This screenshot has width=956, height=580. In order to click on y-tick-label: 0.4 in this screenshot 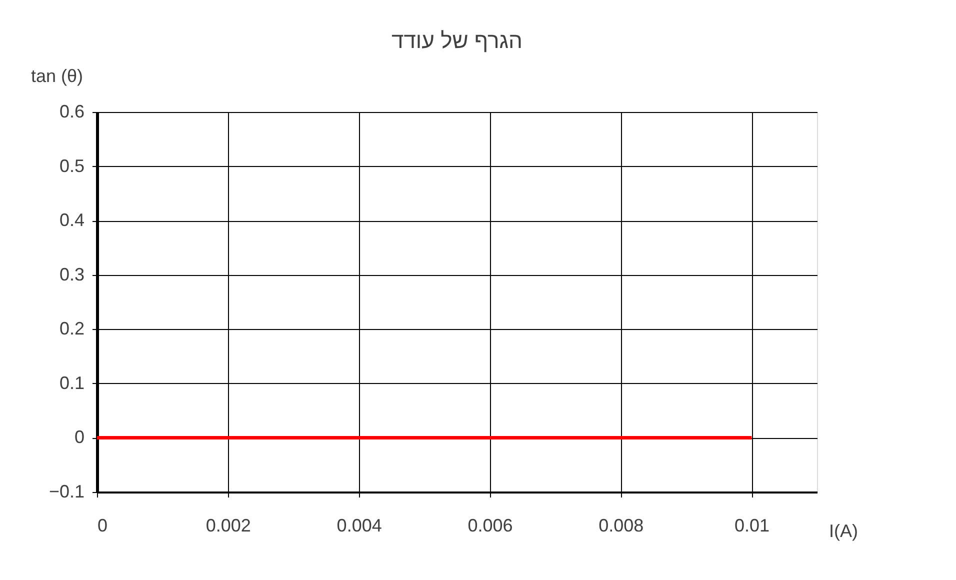, I will do `click(71, 220)`.